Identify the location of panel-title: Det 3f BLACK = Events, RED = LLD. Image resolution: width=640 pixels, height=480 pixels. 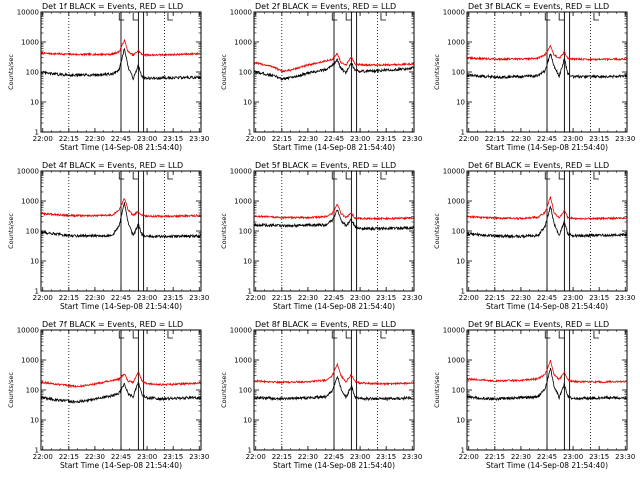
(538, 6).